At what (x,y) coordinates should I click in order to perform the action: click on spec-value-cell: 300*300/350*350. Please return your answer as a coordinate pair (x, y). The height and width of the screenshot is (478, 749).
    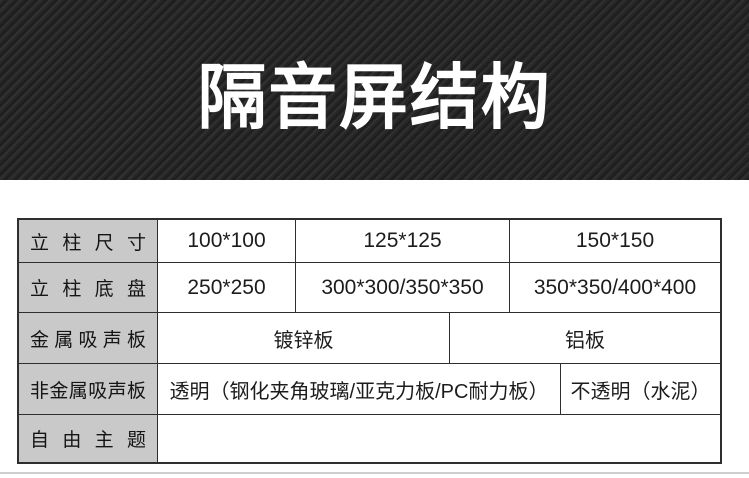
    Looking at the image, I should click on (403, 287).